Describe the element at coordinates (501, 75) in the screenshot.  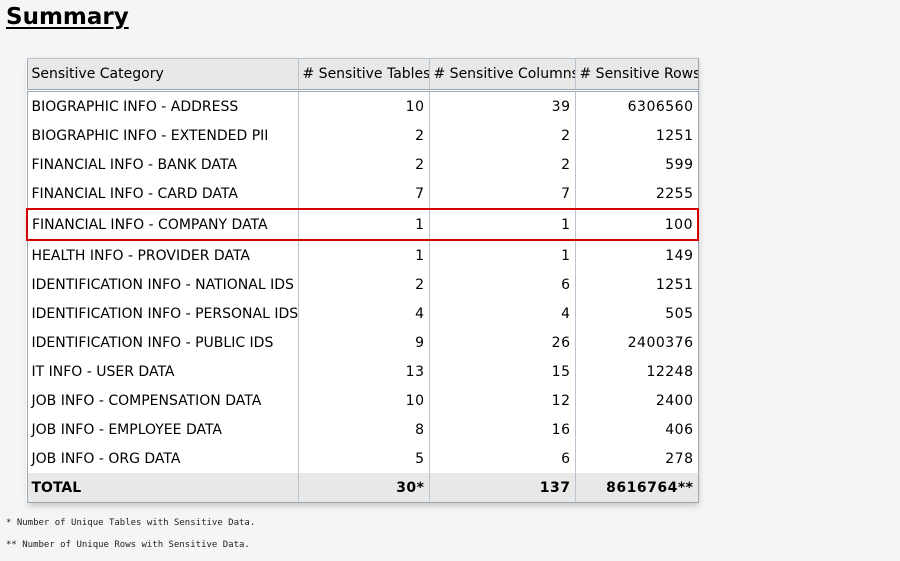
I see `column-header-columns: # Sensitive Columns` at that location.